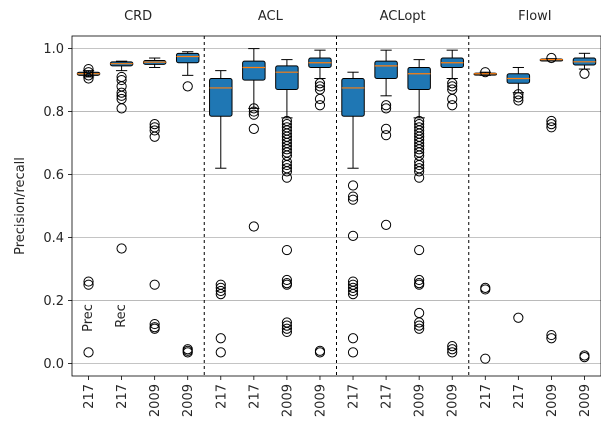 Image resolution: width=601 pixels, height=429 pixels. What do you see at coordinates (57, 207) in the screenshot?
I see `y-axis-ticks: 0.0 0.2 0.4 0.6 0.8 1.0` at bounding box center [57, 207].